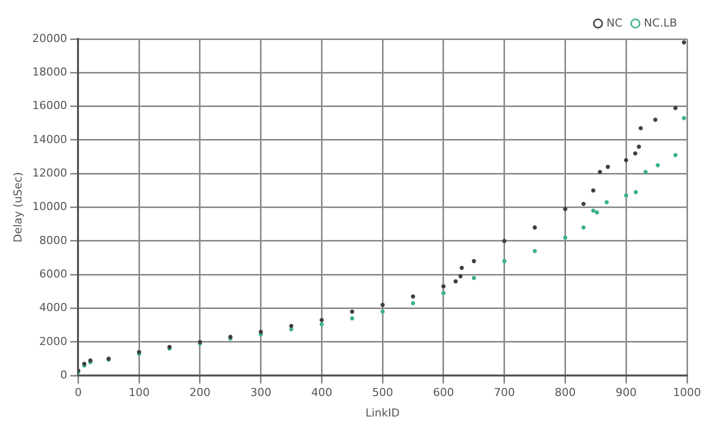 This screenshot has height=432, width=713. Describe the element at coordinates (78, 393) in the screenshot. I see `x-tick-label: 0` at that location.